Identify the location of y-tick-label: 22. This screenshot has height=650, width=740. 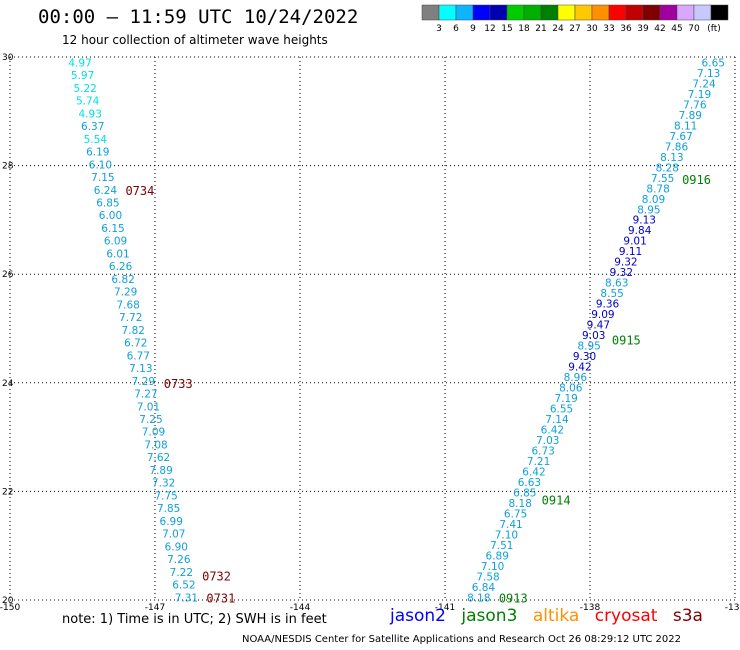
(7, 492).